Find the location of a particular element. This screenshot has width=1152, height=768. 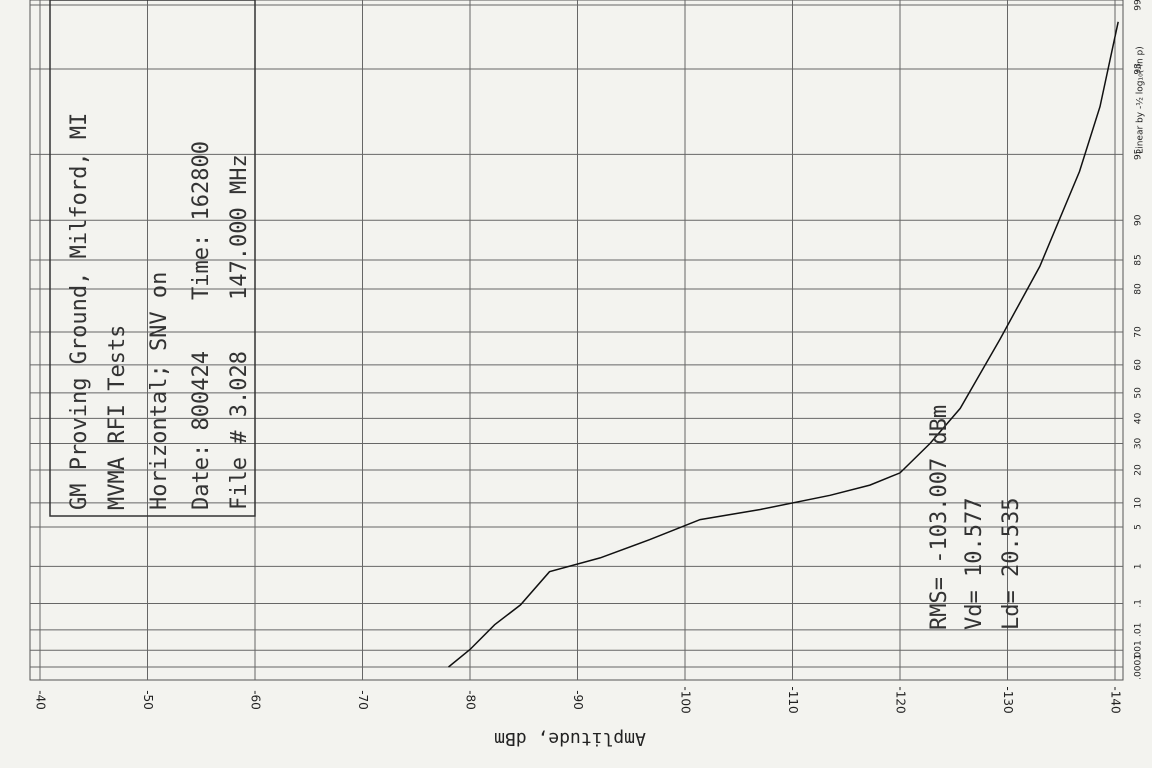

y-tick-label: 5 is located at coordinates (1139, 527).